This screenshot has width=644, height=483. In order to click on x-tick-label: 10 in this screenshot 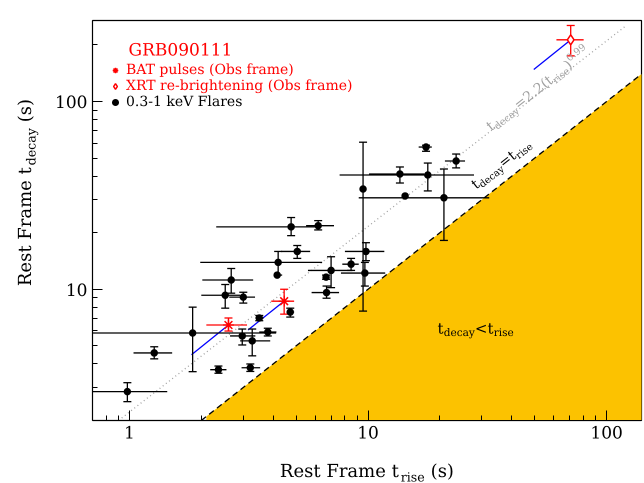, I will do `click(368, 434)`.